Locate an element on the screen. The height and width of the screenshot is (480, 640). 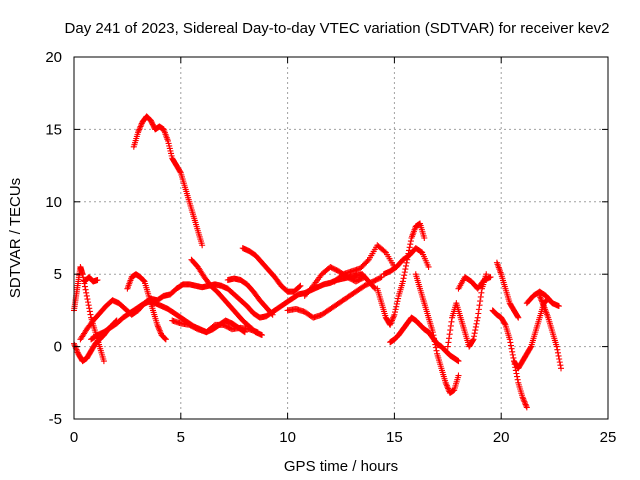
y-tick-label: -5 is located at coordinates (55, 419).